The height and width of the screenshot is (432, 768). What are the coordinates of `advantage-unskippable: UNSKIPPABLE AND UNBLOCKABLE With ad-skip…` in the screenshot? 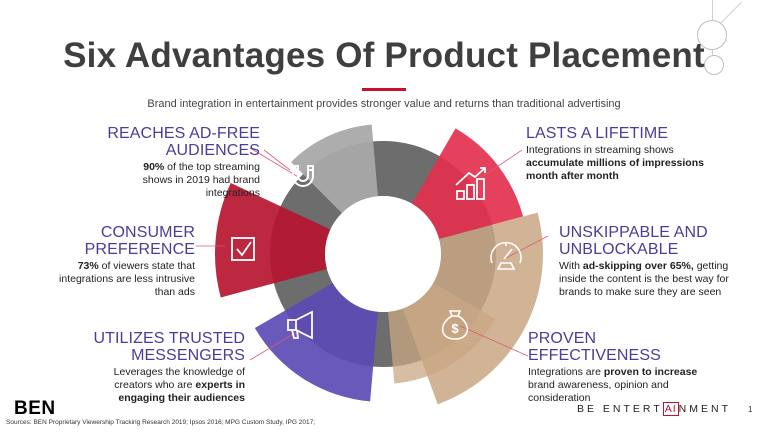 It's located at (654, 261).